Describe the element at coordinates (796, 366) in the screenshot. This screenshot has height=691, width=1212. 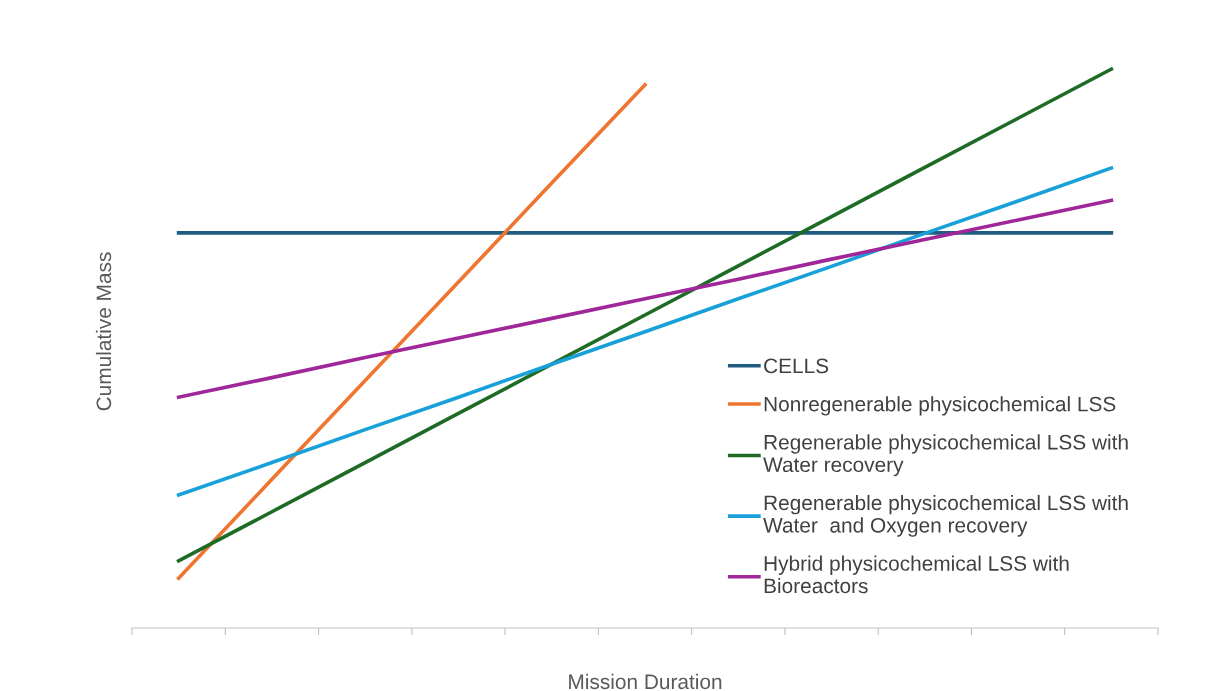
I see `legend-label: CELLS` at that location.